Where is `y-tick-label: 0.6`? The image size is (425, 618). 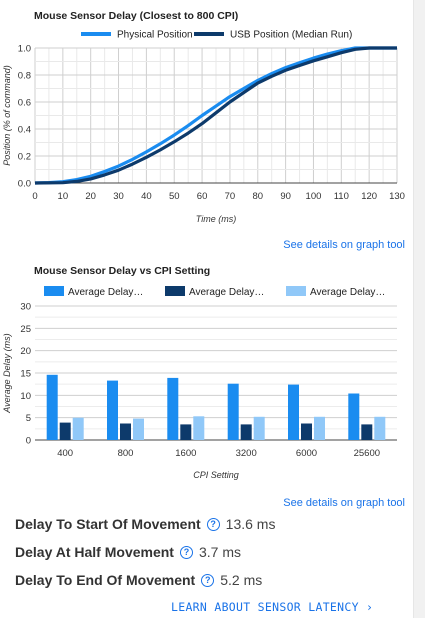 y-tick-label: 0.6 is located at coordinates (24, 103).